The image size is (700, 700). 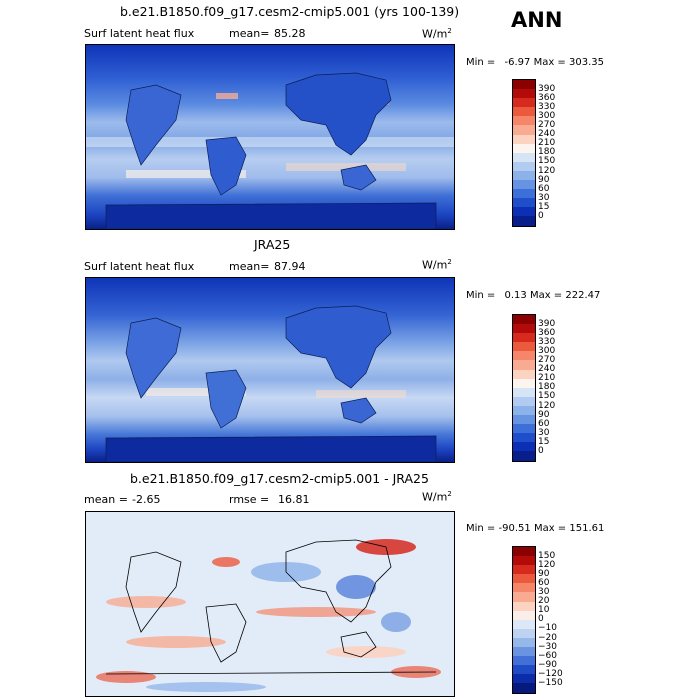 What do you see at coordinates (146, 499) in the screenshot?
I see `panel3-mean-value: -2.65` at bounding box center [146, 499].